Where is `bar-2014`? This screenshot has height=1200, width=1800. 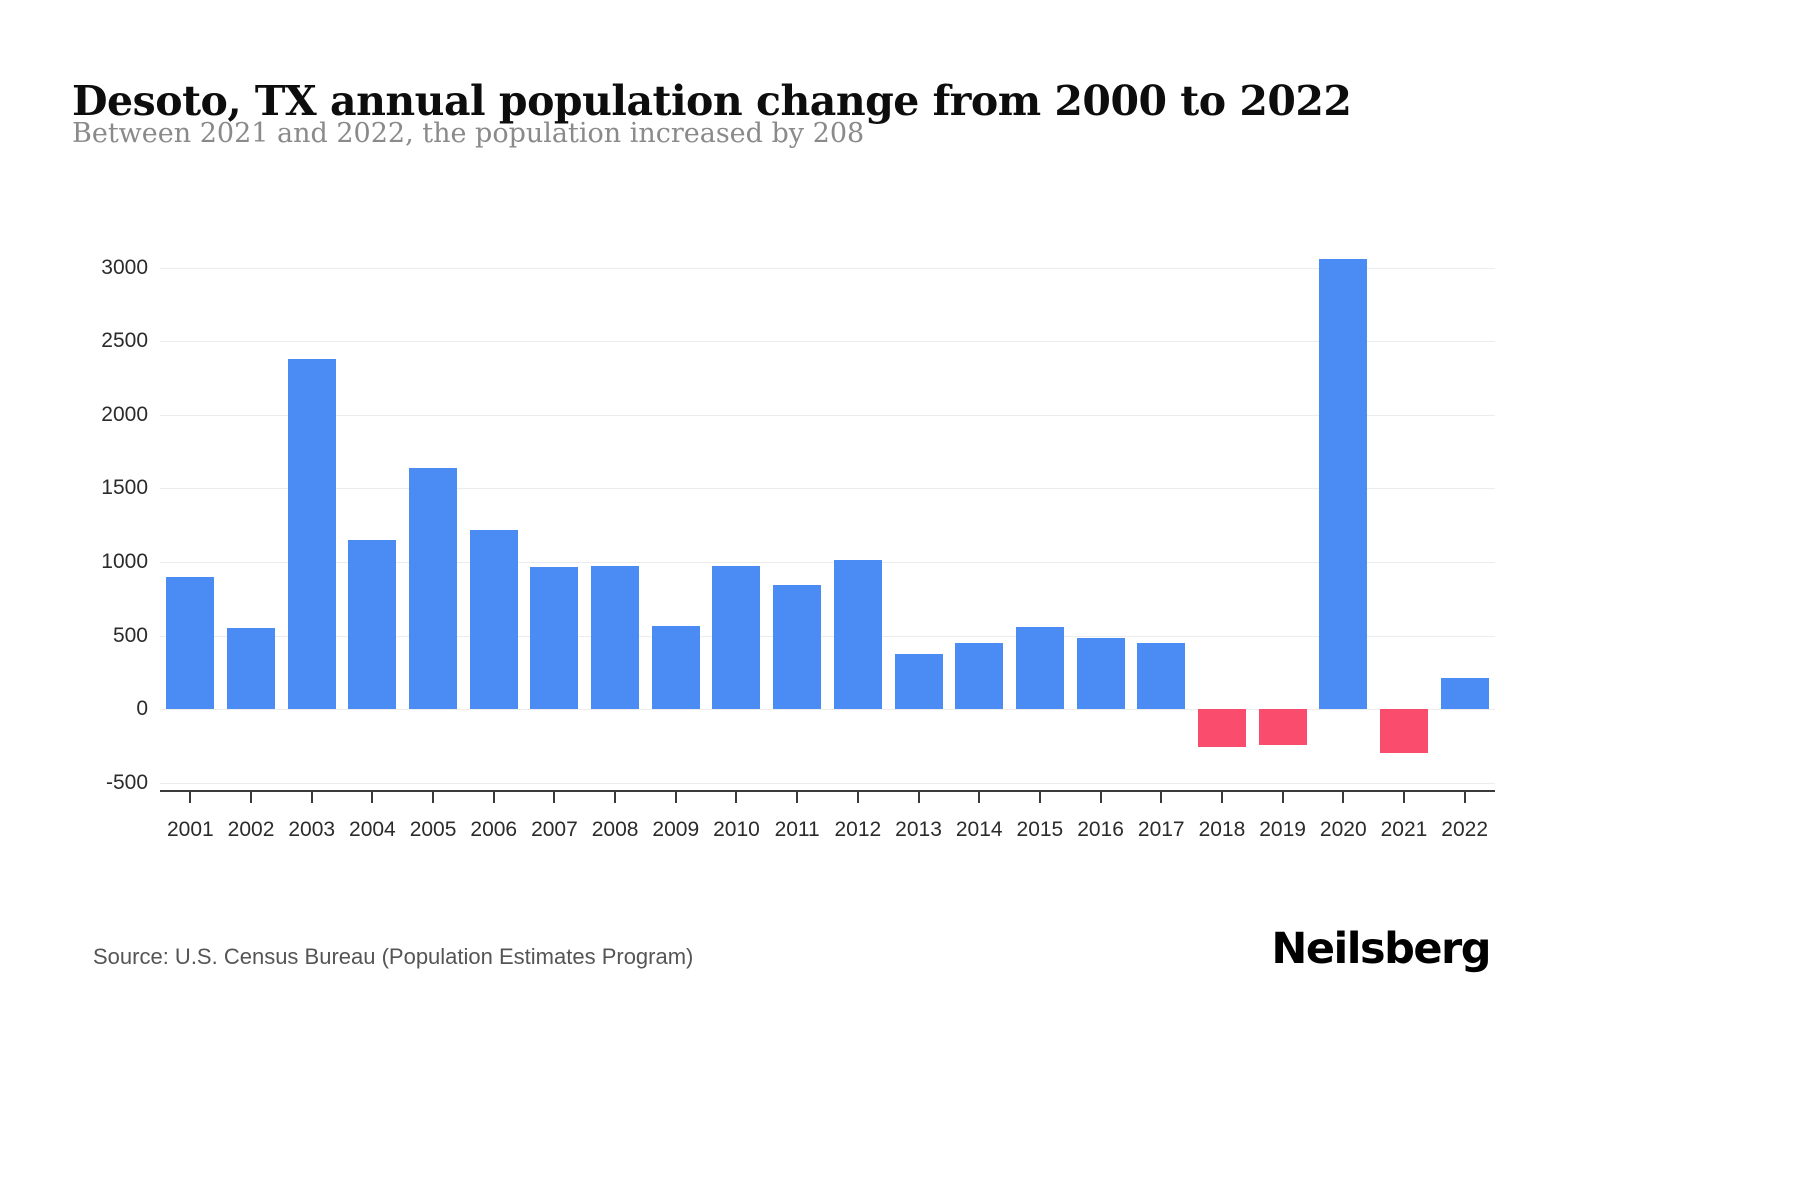
bar-2014 is located at coordinates (979, 676).